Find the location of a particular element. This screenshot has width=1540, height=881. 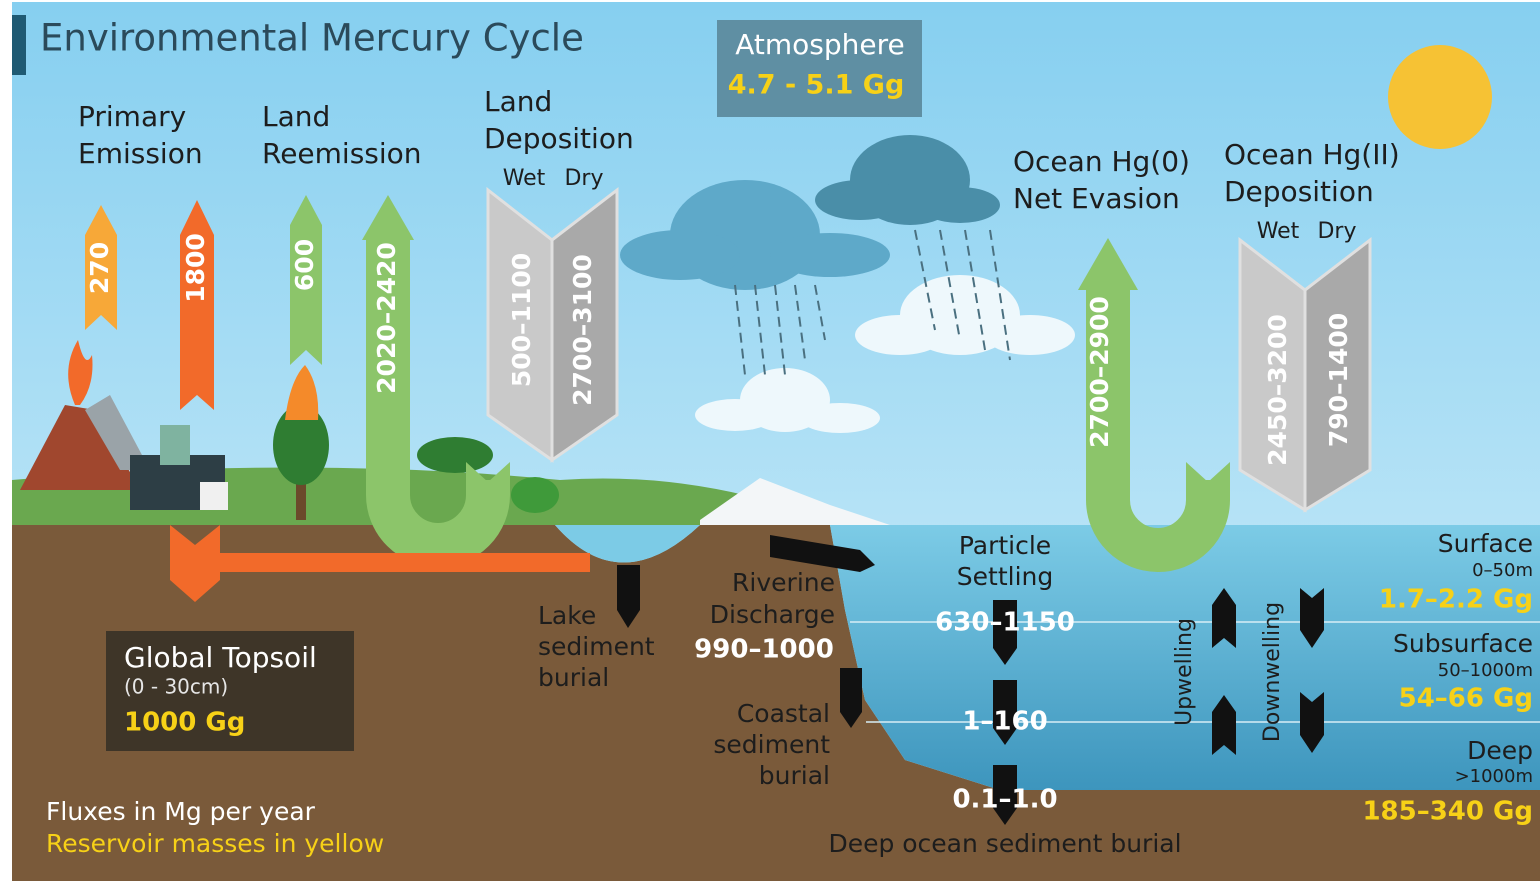

label: Emission is located at coordinates (140, 153).